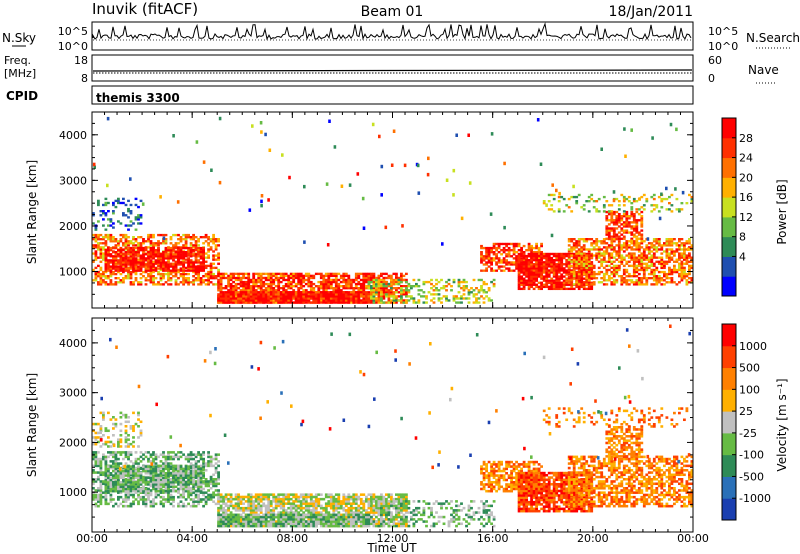 This screenshot has height=554, width=800. What do you see at coordinates (246, 300) in the screenshot?
I see `heatmap-cell-2071` at bounding box center [246, 300].